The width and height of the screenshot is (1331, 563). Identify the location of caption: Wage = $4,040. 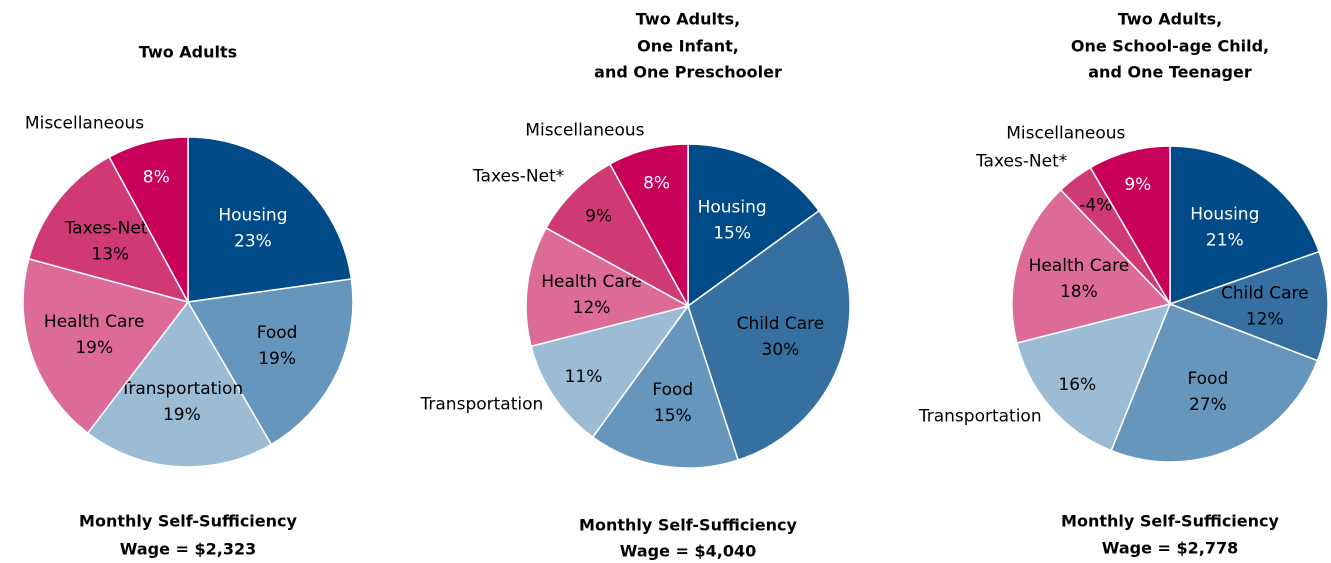
(688, 551).